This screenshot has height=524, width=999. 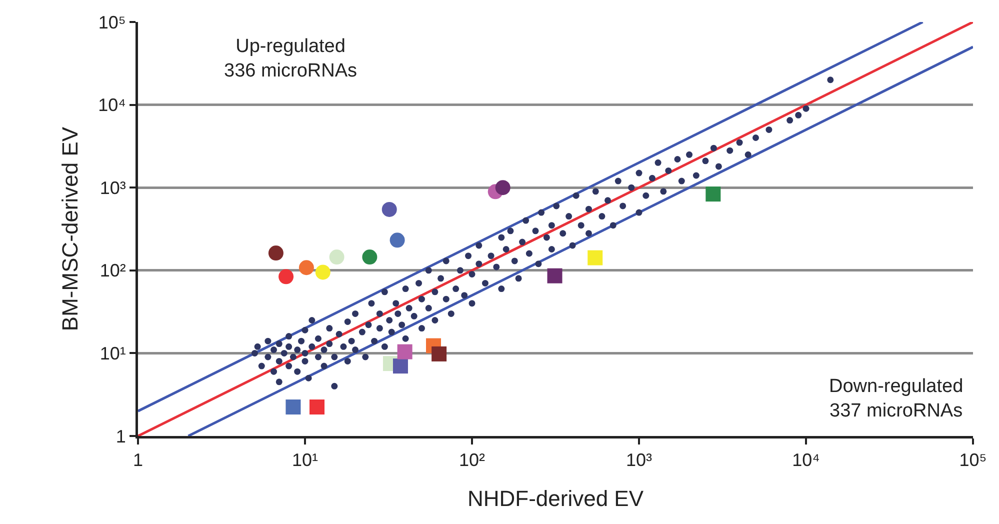 What do you see at coordinates (896, 399) in the screenshot?
I see `annotation: Down-regulated 337 microRNAs` at bounding box center [896, 399].